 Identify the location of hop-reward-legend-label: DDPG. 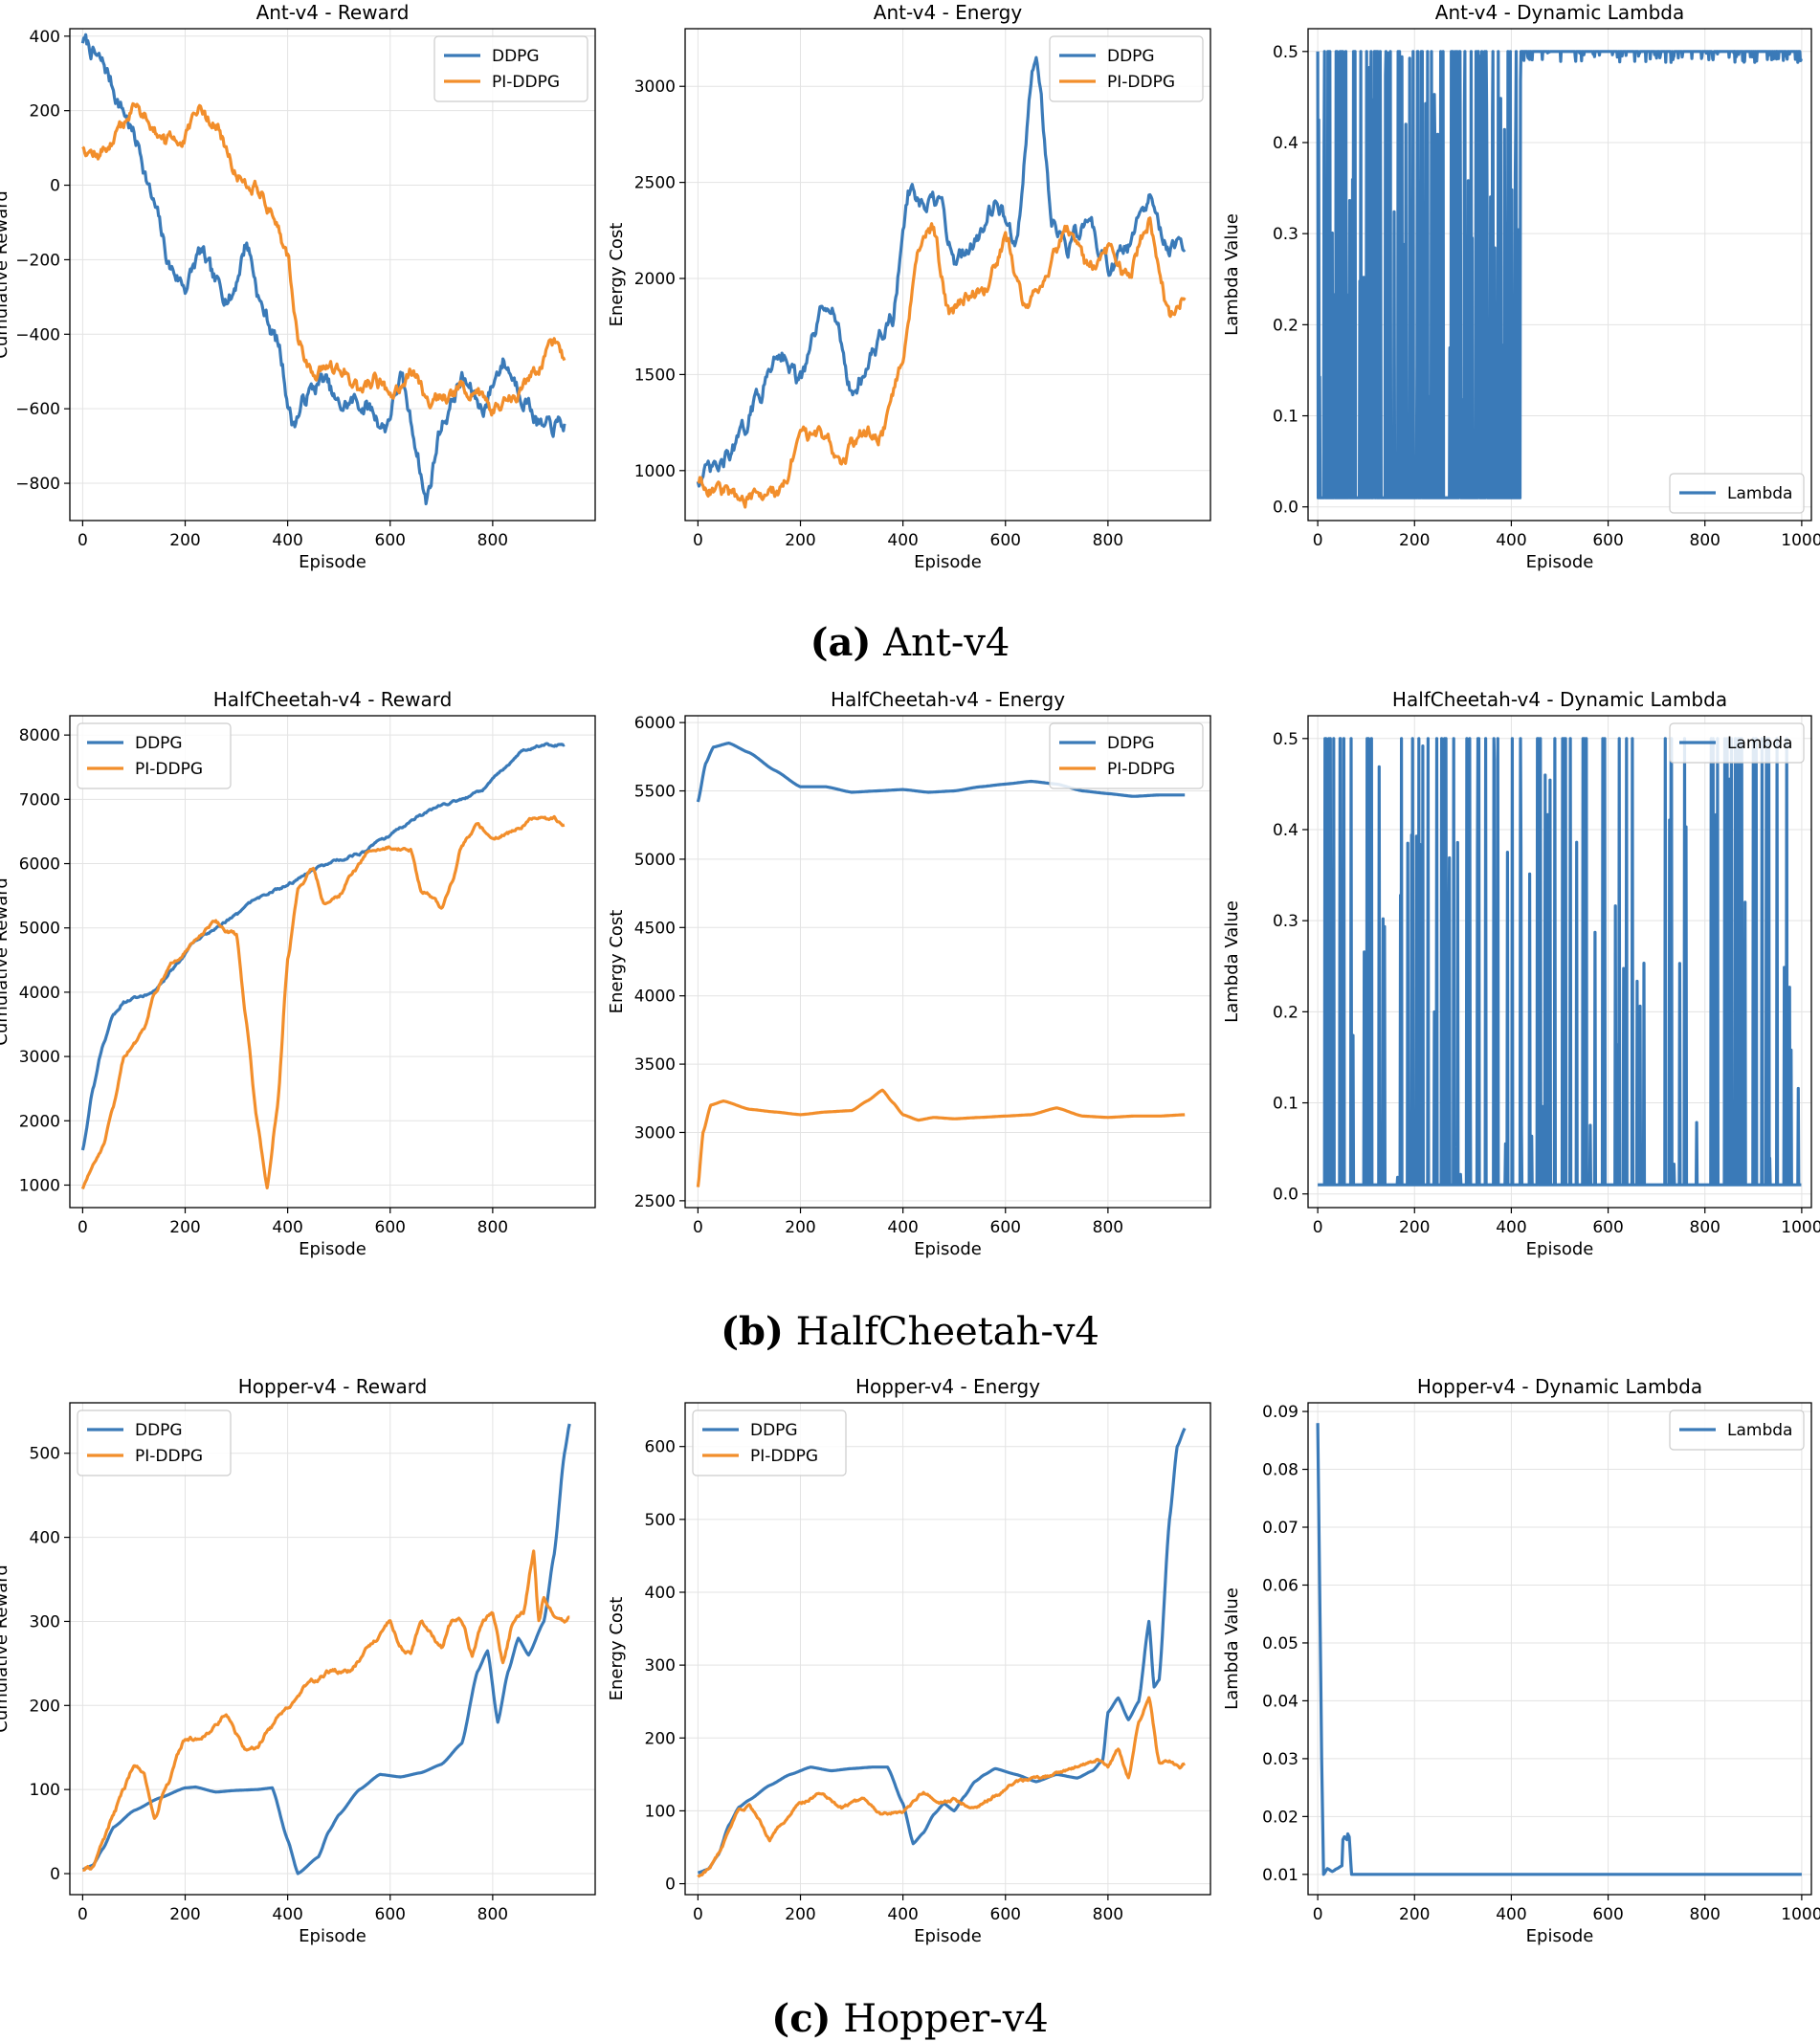
(159, 1430).